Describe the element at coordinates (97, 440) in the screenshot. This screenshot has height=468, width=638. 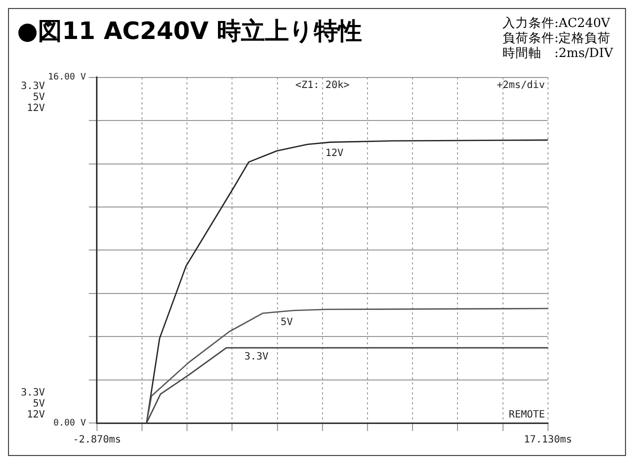
I see `x-tick-label: -2.870ms` at that location.